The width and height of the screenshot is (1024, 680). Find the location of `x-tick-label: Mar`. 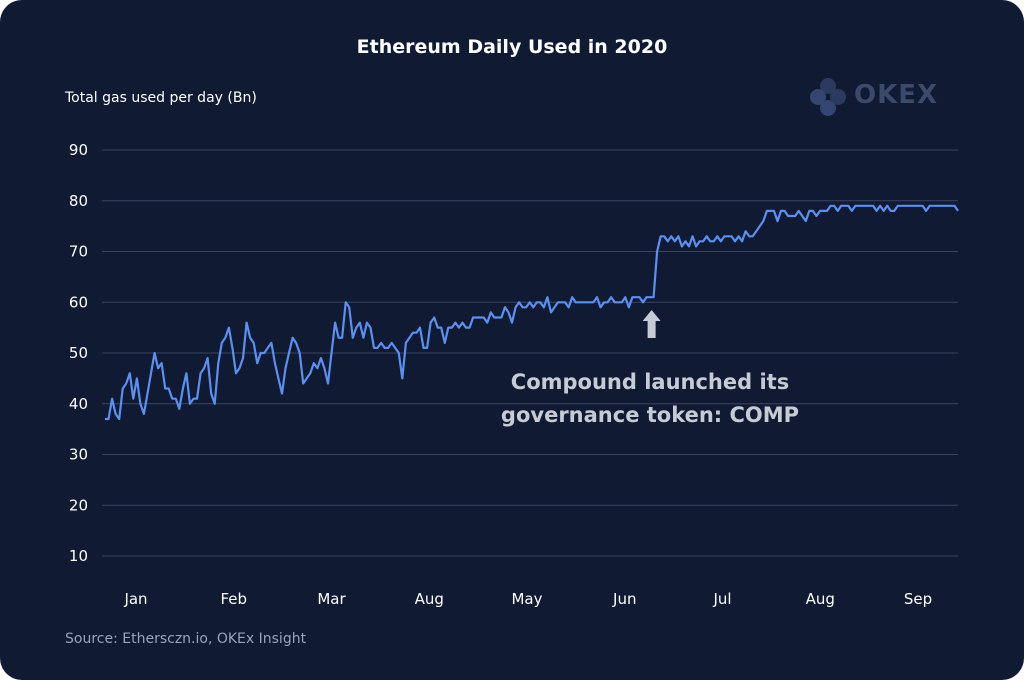

x-tick-label: Mar is located at coordinates (331, 599).